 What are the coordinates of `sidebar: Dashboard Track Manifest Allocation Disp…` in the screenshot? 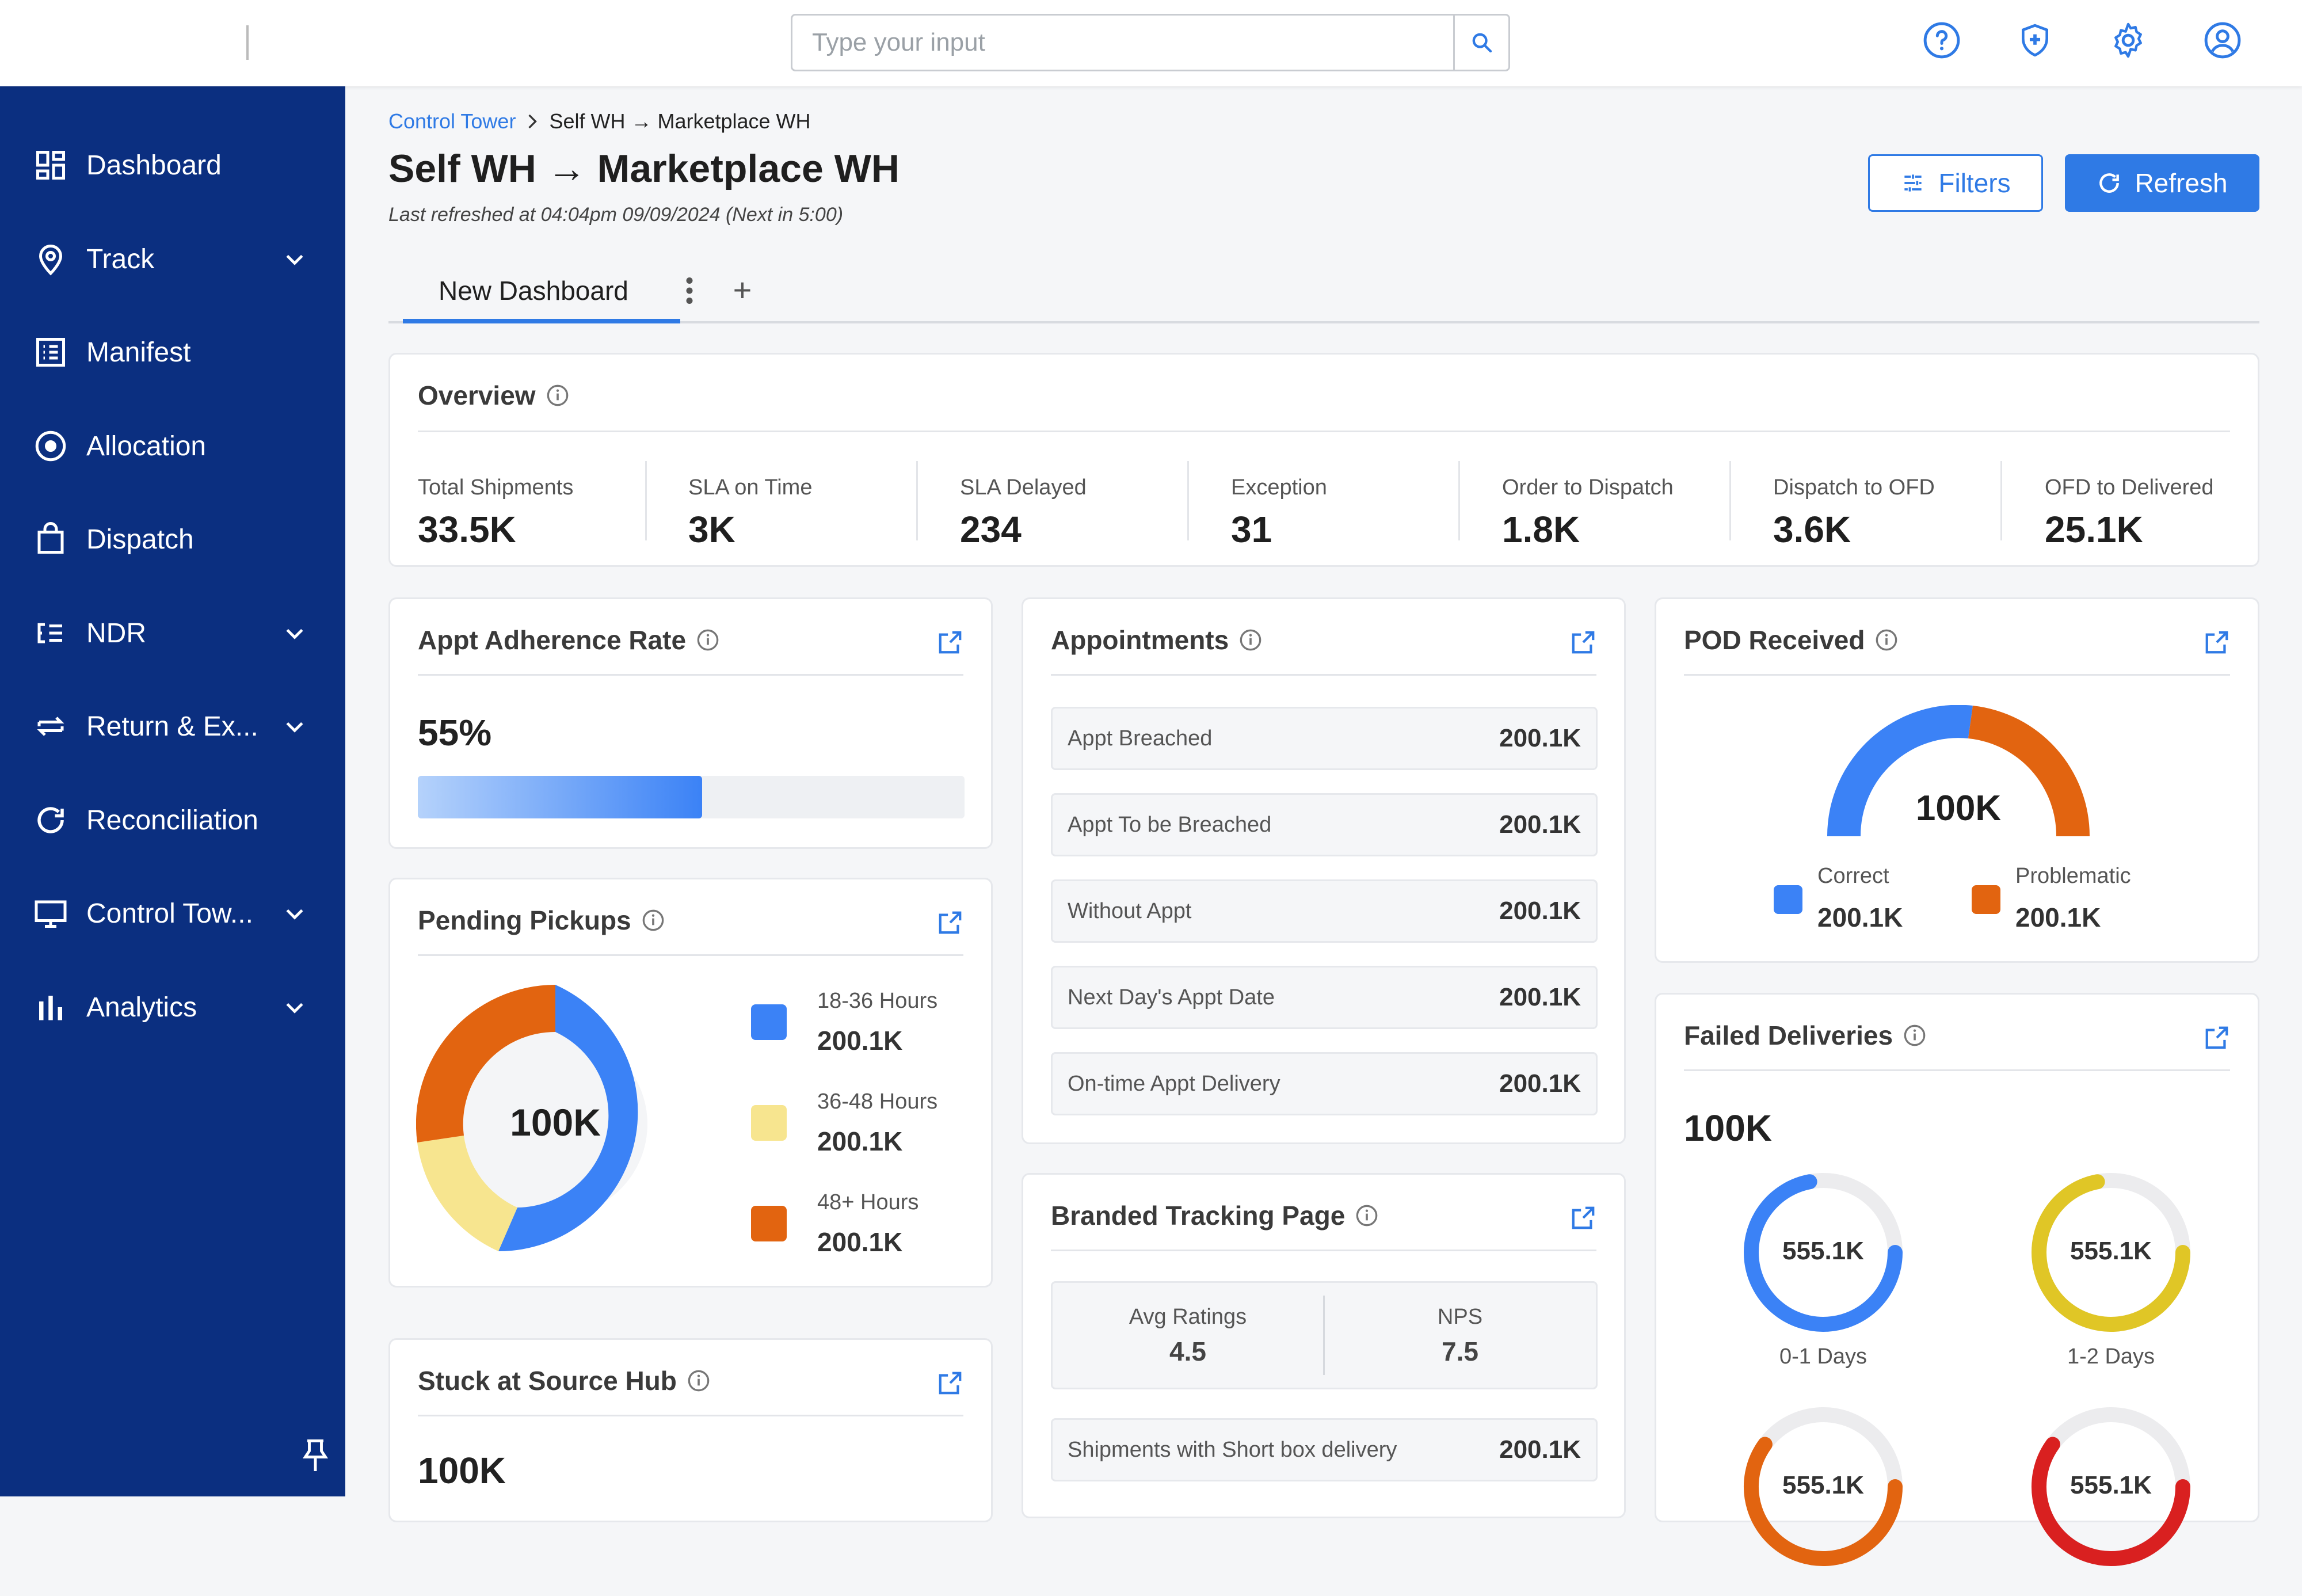 It's located at (172, 791).